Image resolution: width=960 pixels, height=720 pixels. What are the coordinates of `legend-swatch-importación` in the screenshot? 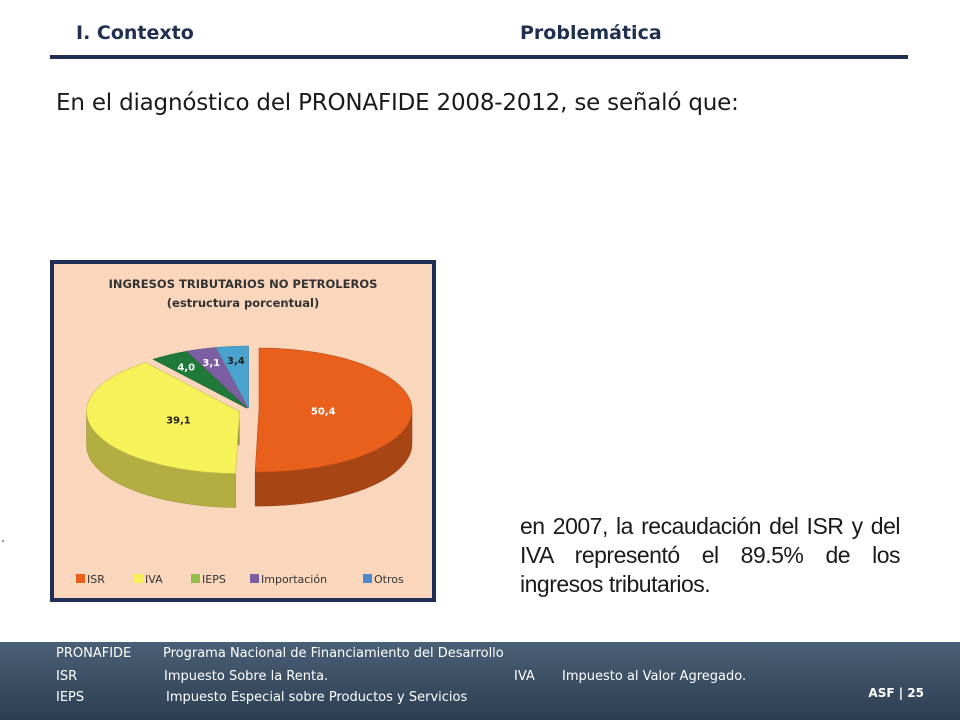 It's located at (254, 578).